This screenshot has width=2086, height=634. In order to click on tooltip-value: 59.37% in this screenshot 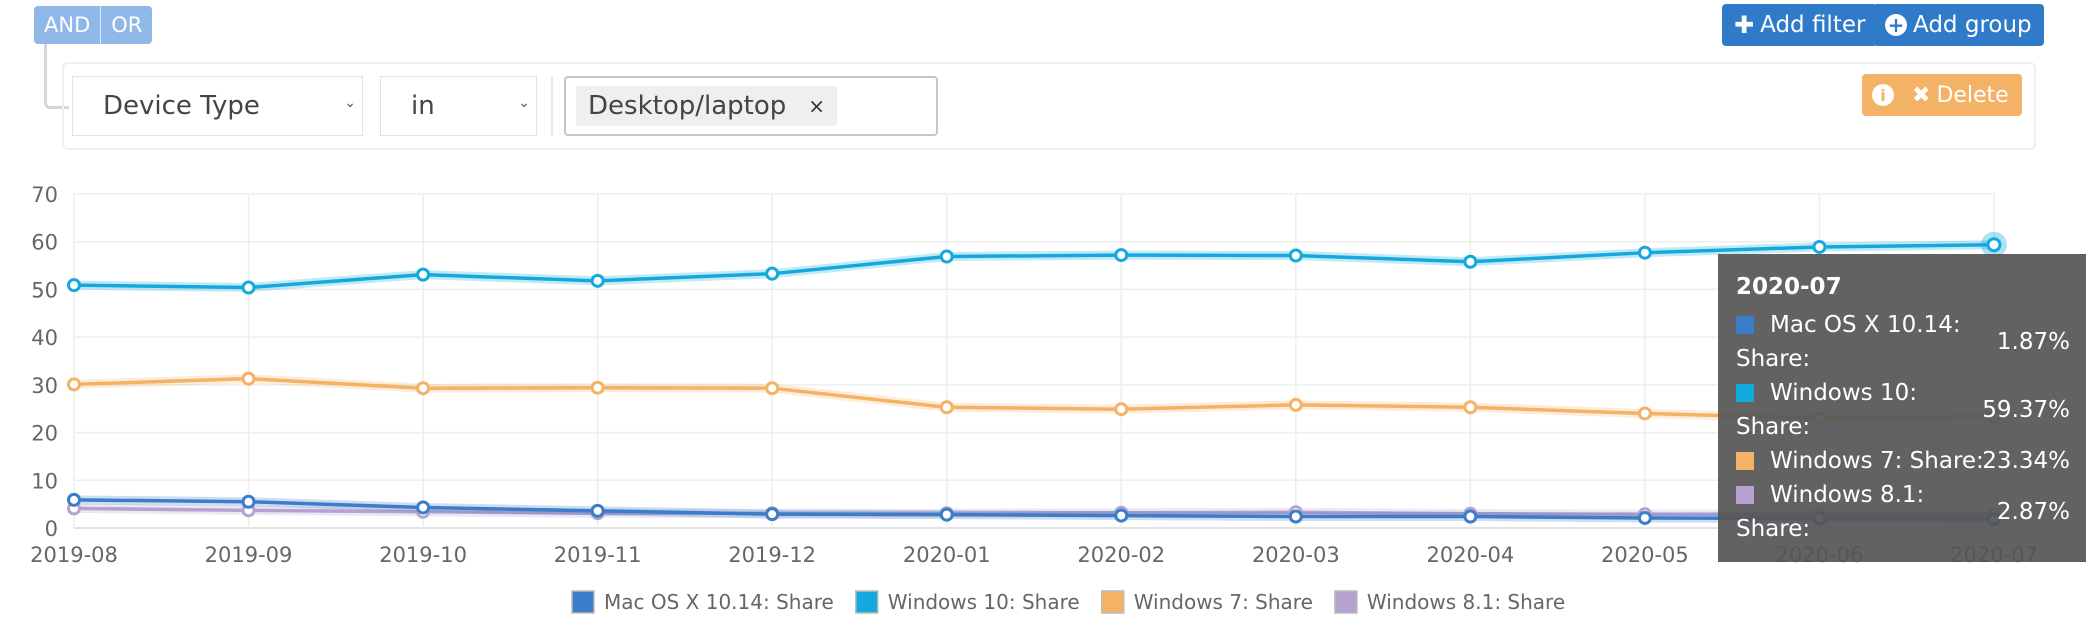, I will do `click(2026, 410)`.